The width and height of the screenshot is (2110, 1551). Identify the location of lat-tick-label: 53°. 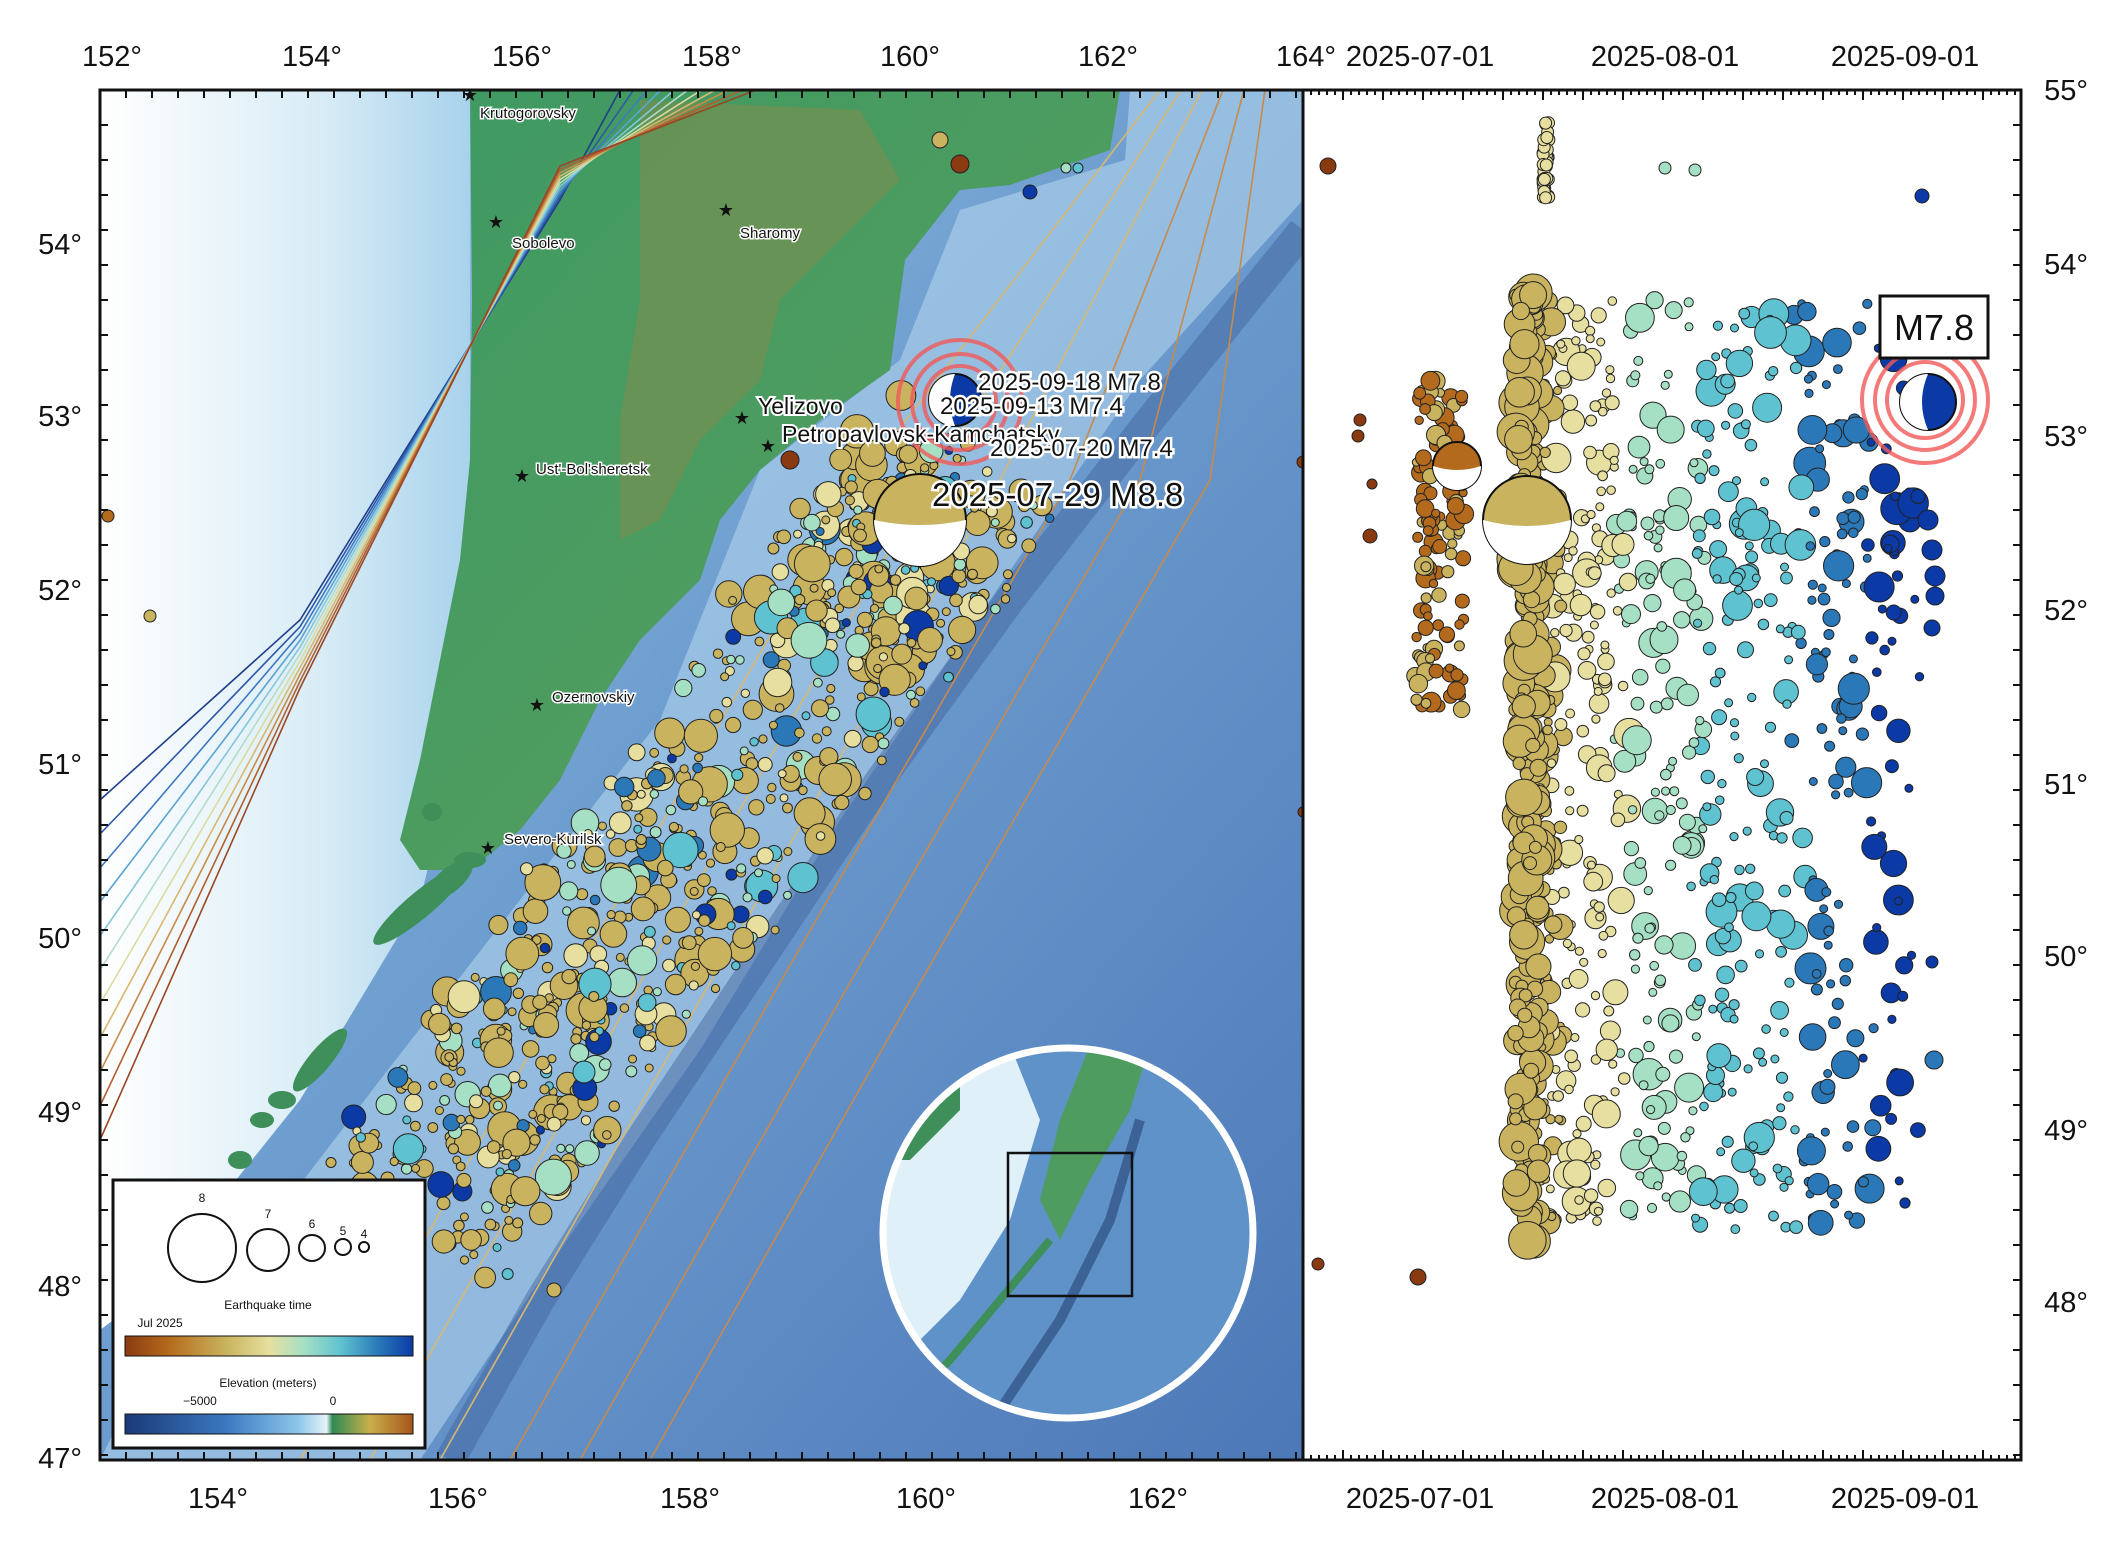
(60, 417).